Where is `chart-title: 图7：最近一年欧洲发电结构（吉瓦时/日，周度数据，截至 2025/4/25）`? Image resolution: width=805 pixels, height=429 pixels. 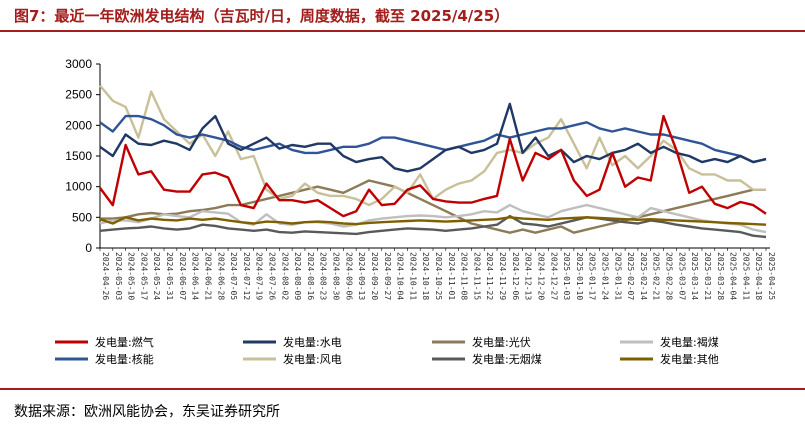 chart-title: 图7：最近一年欧洲发电结构（吉瓦时/日，周度数据，截至 2025/4/25） is located at coordinates (262, 16).